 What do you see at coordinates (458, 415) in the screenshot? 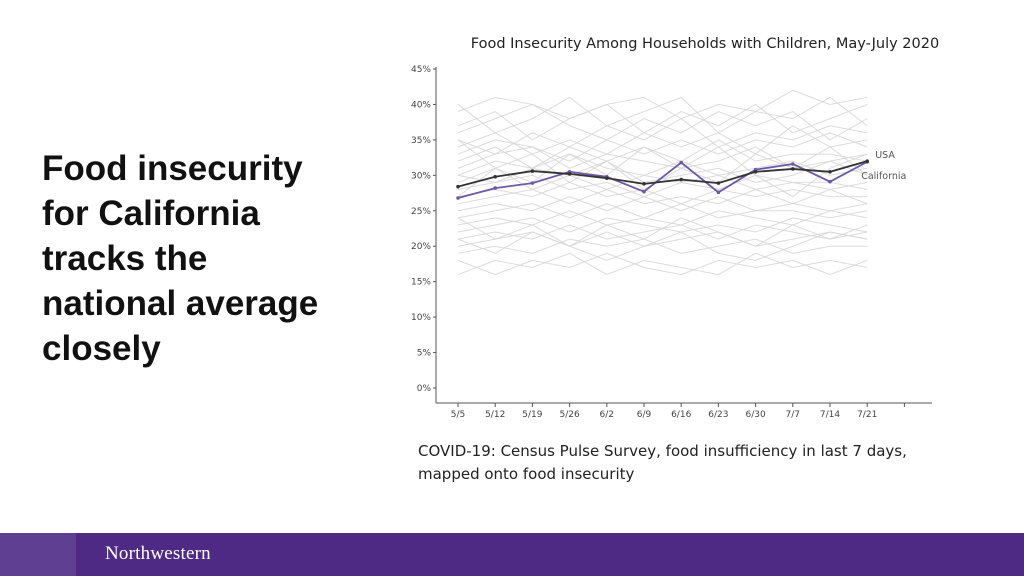
I see `x-tick-label: 5/5` at bounding box center [458, 415].